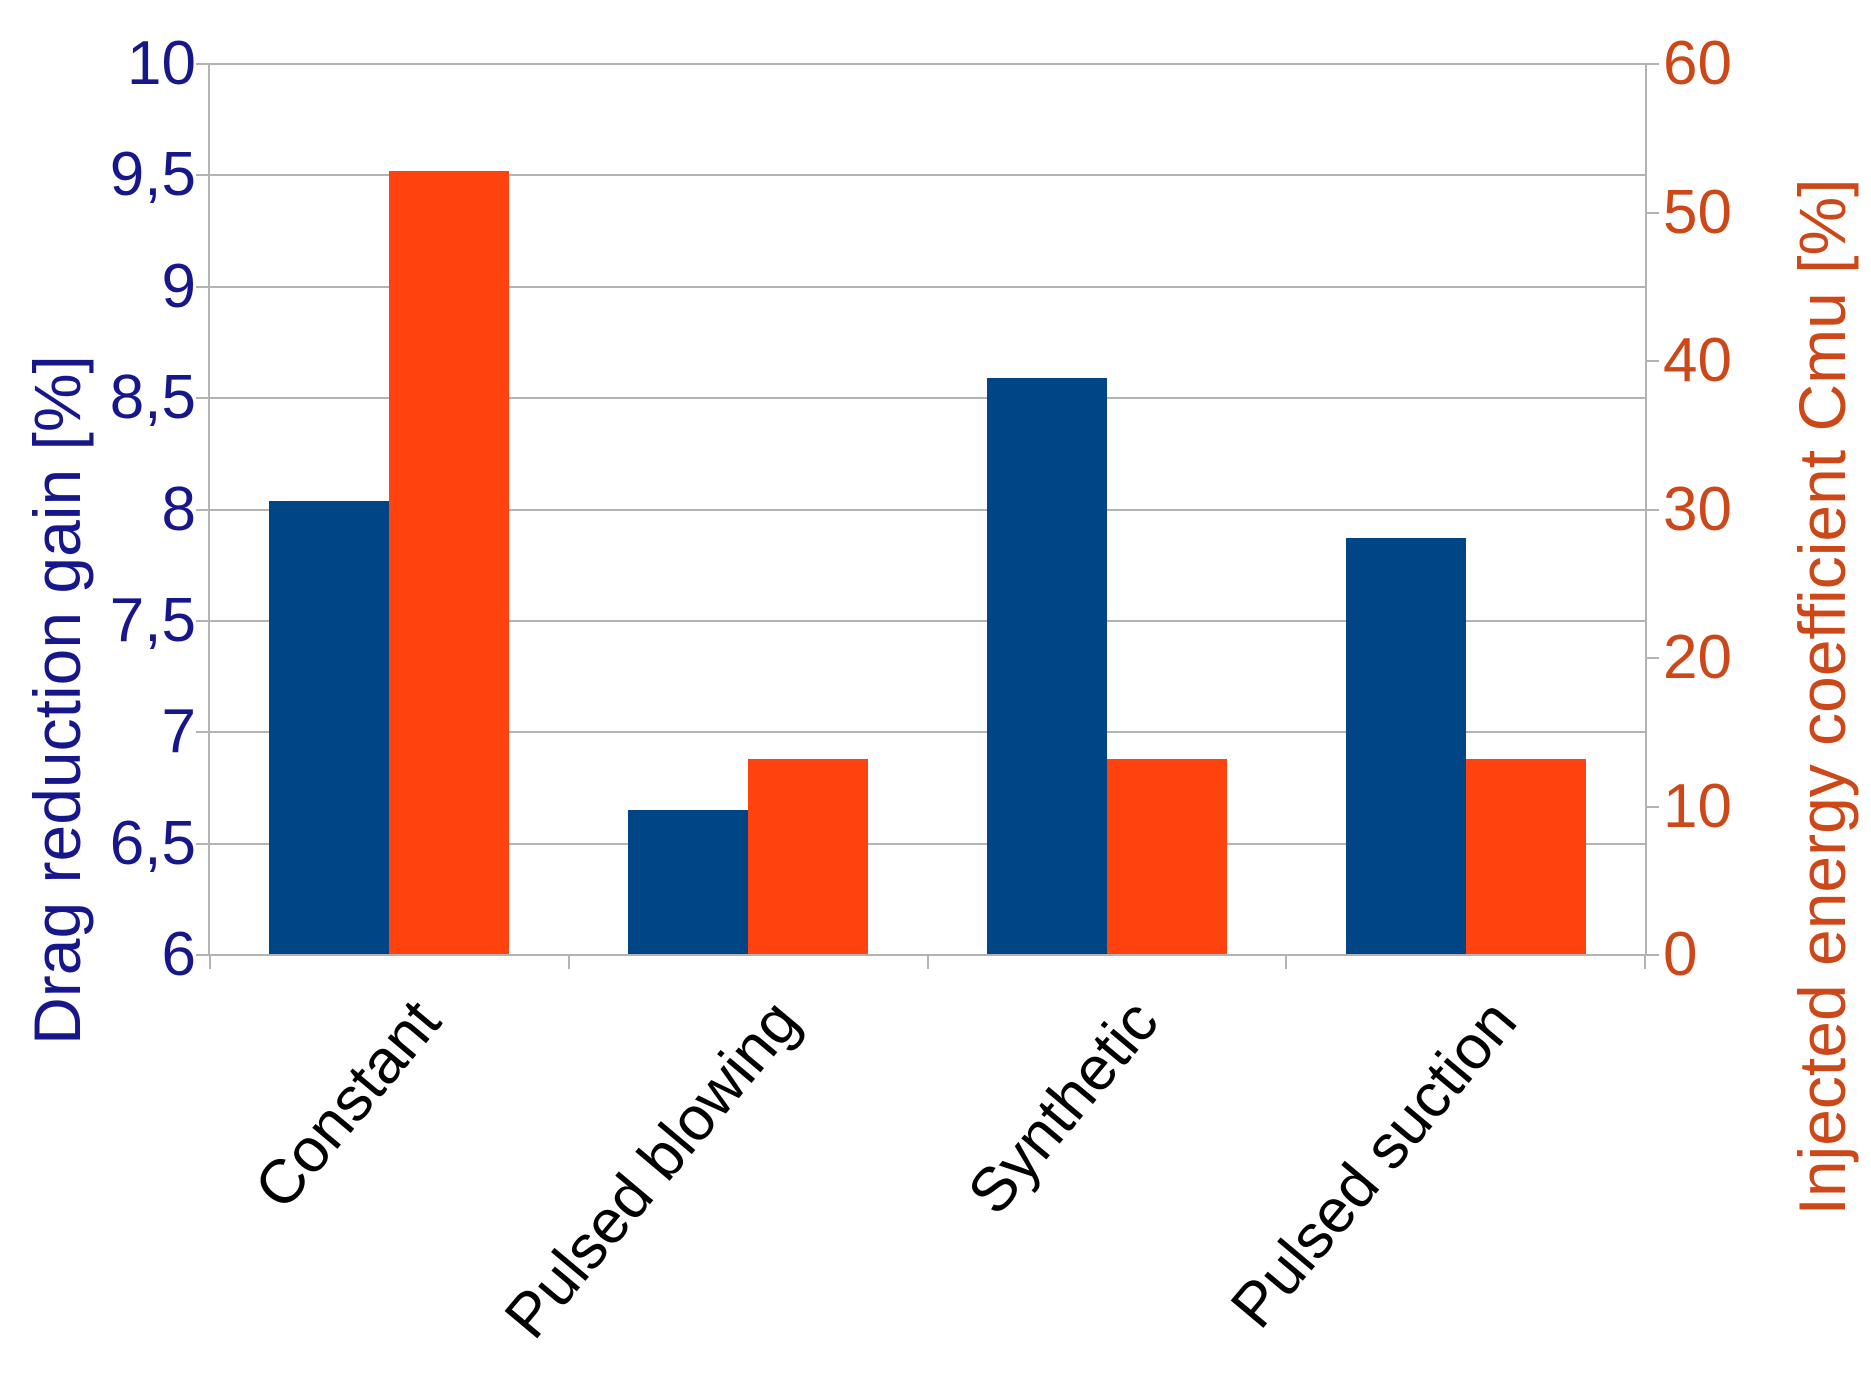 This screenshot has width=1871, height=1379. I want to click on left-axis-line, so click(209, 509).